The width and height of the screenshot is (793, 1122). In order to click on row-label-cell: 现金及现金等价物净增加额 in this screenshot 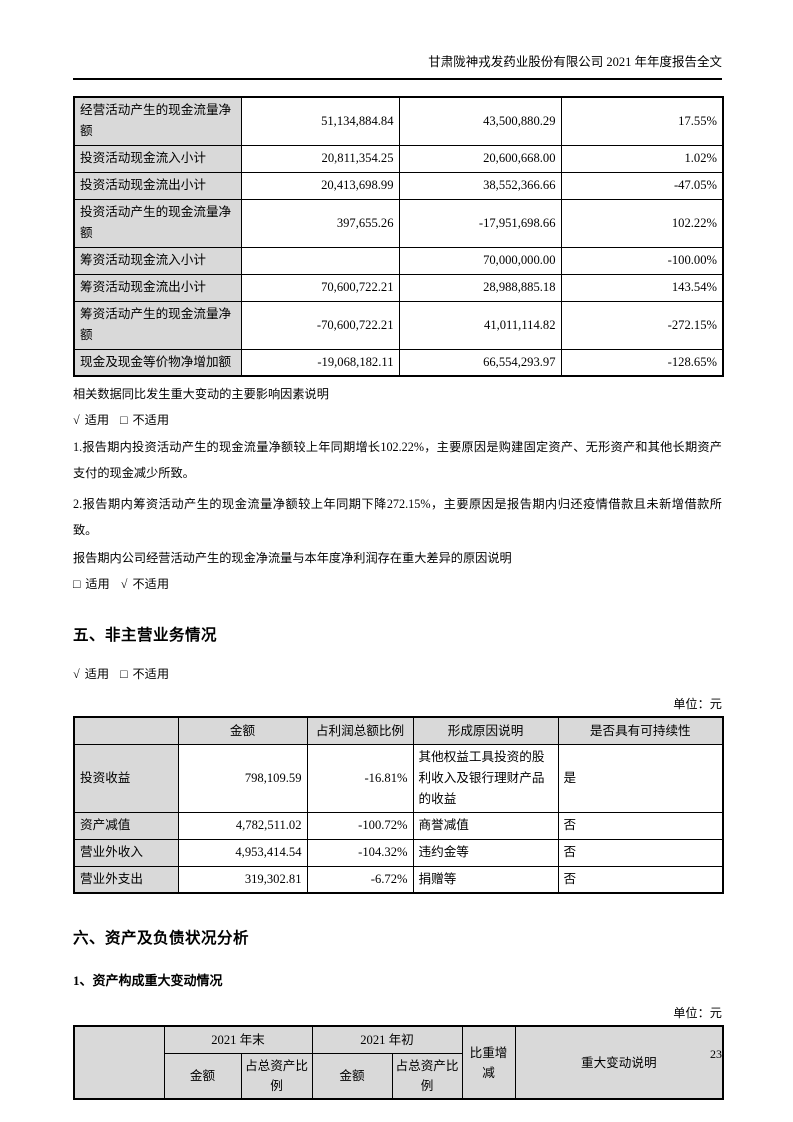, I will do `click(157, 362)`.